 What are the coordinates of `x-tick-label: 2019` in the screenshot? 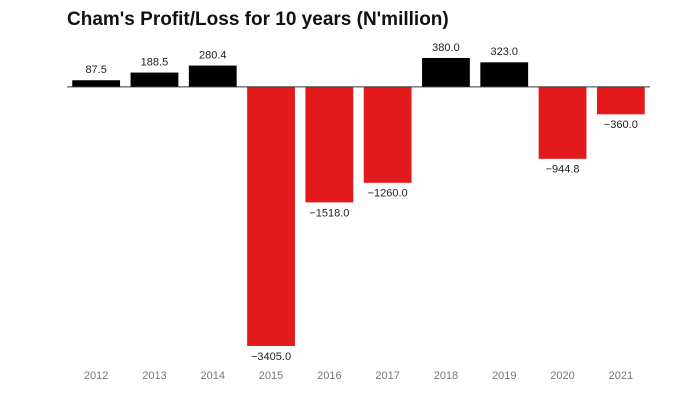 It's located at (504, 376).